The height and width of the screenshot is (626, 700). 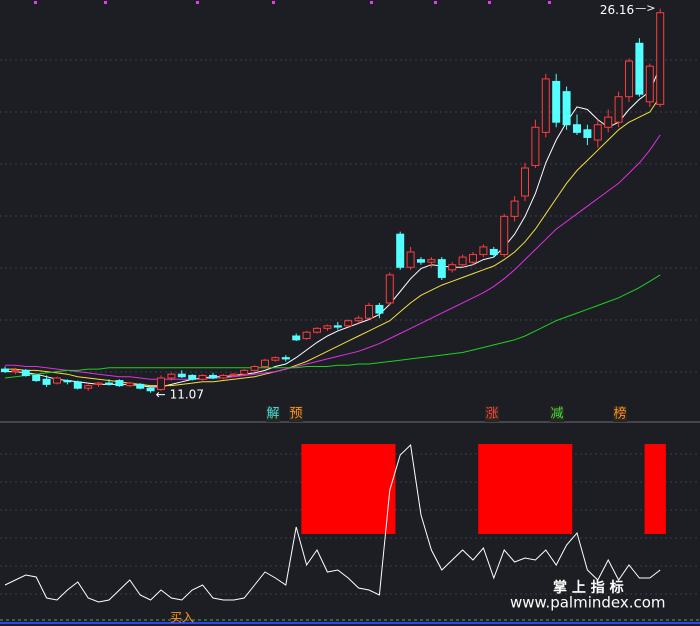 What do you see at coordinates (617, 10) in the screenshot?
I see `high-label: 26.16` at bounding box center [617, 10].